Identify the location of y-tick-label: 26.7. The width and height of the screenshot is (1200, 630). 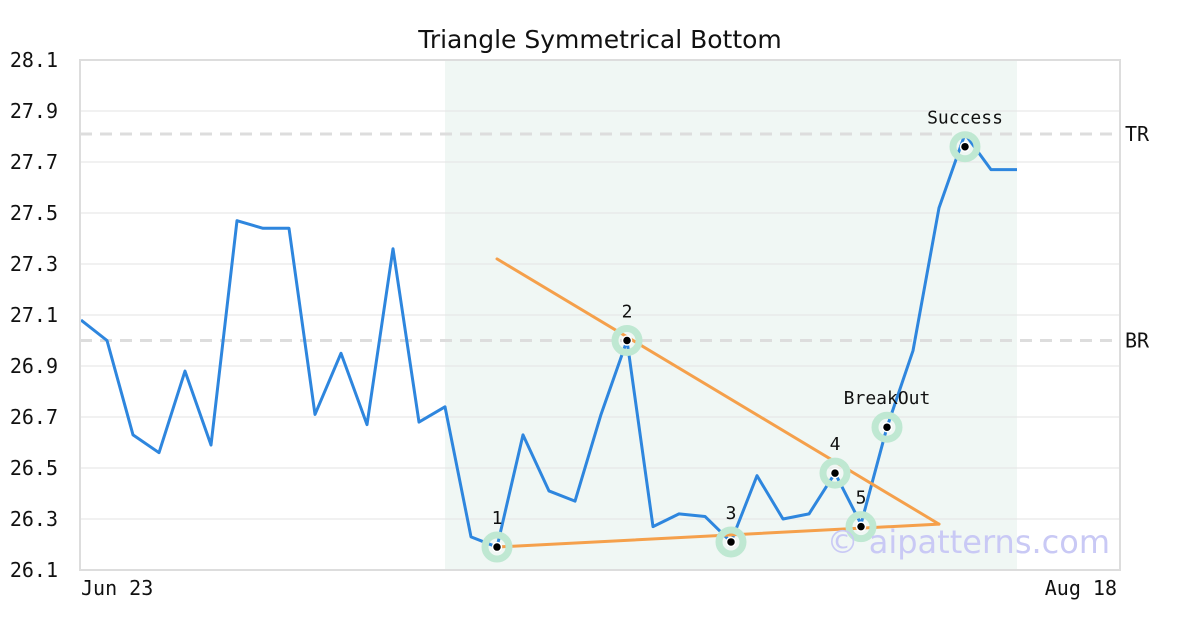
(34, 417).